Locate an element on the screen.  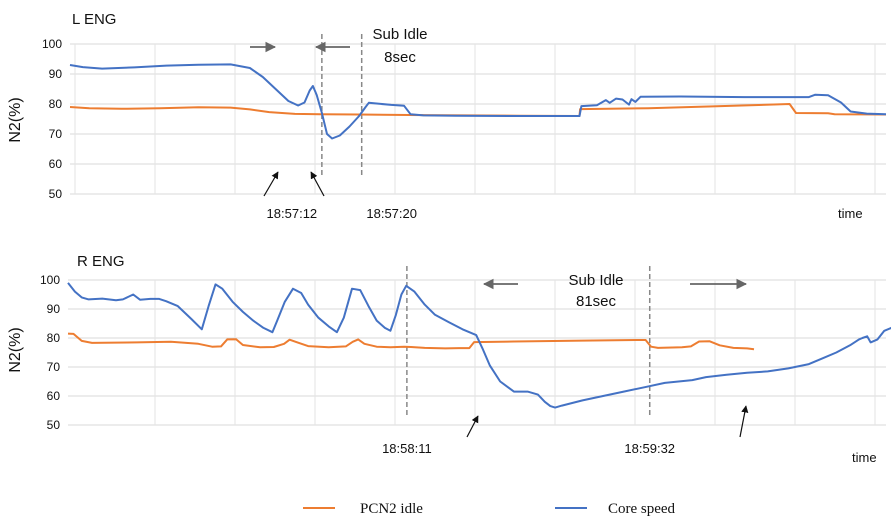
chart-title: L ENG is located at coordinates (94, 19).